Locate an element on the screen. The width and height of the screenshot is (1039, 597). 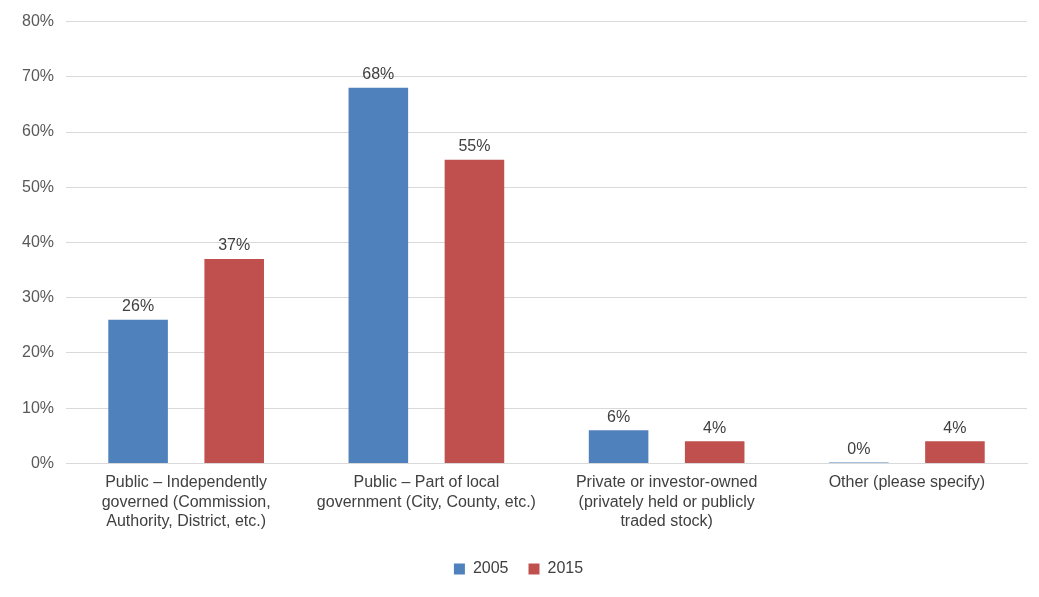
legend-label: 2005 is located at coordinates (490, 568).